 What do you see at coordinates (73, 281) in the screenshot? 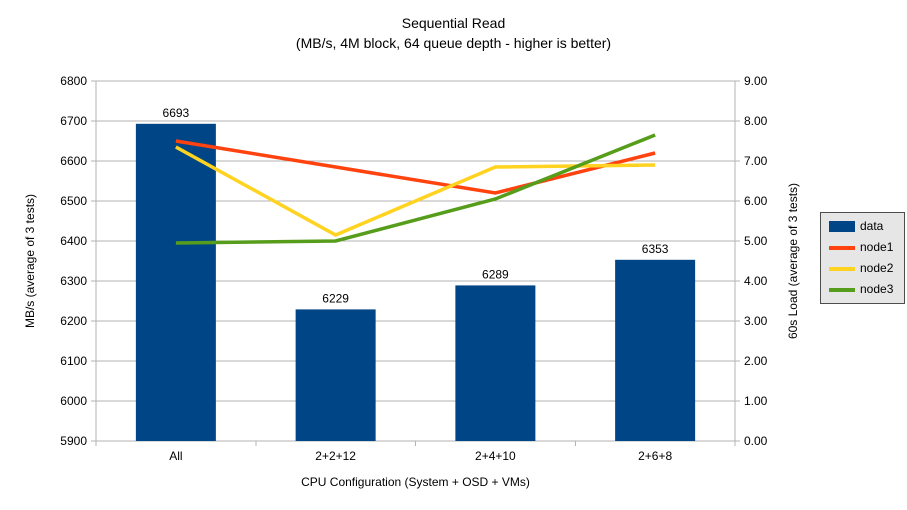
I see `left-tick-label: 6300` at bounding box center [73, 281].